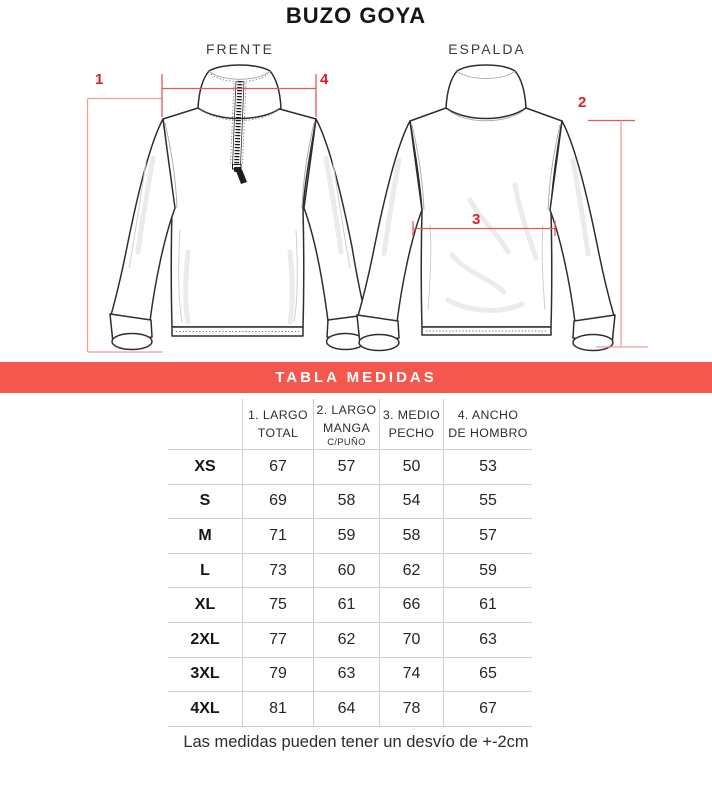 Image resolution: width=712 pixels, height=808 pixels. I want to click on table-title-banner: TABLA MEDIDAS, so click(356, 377).